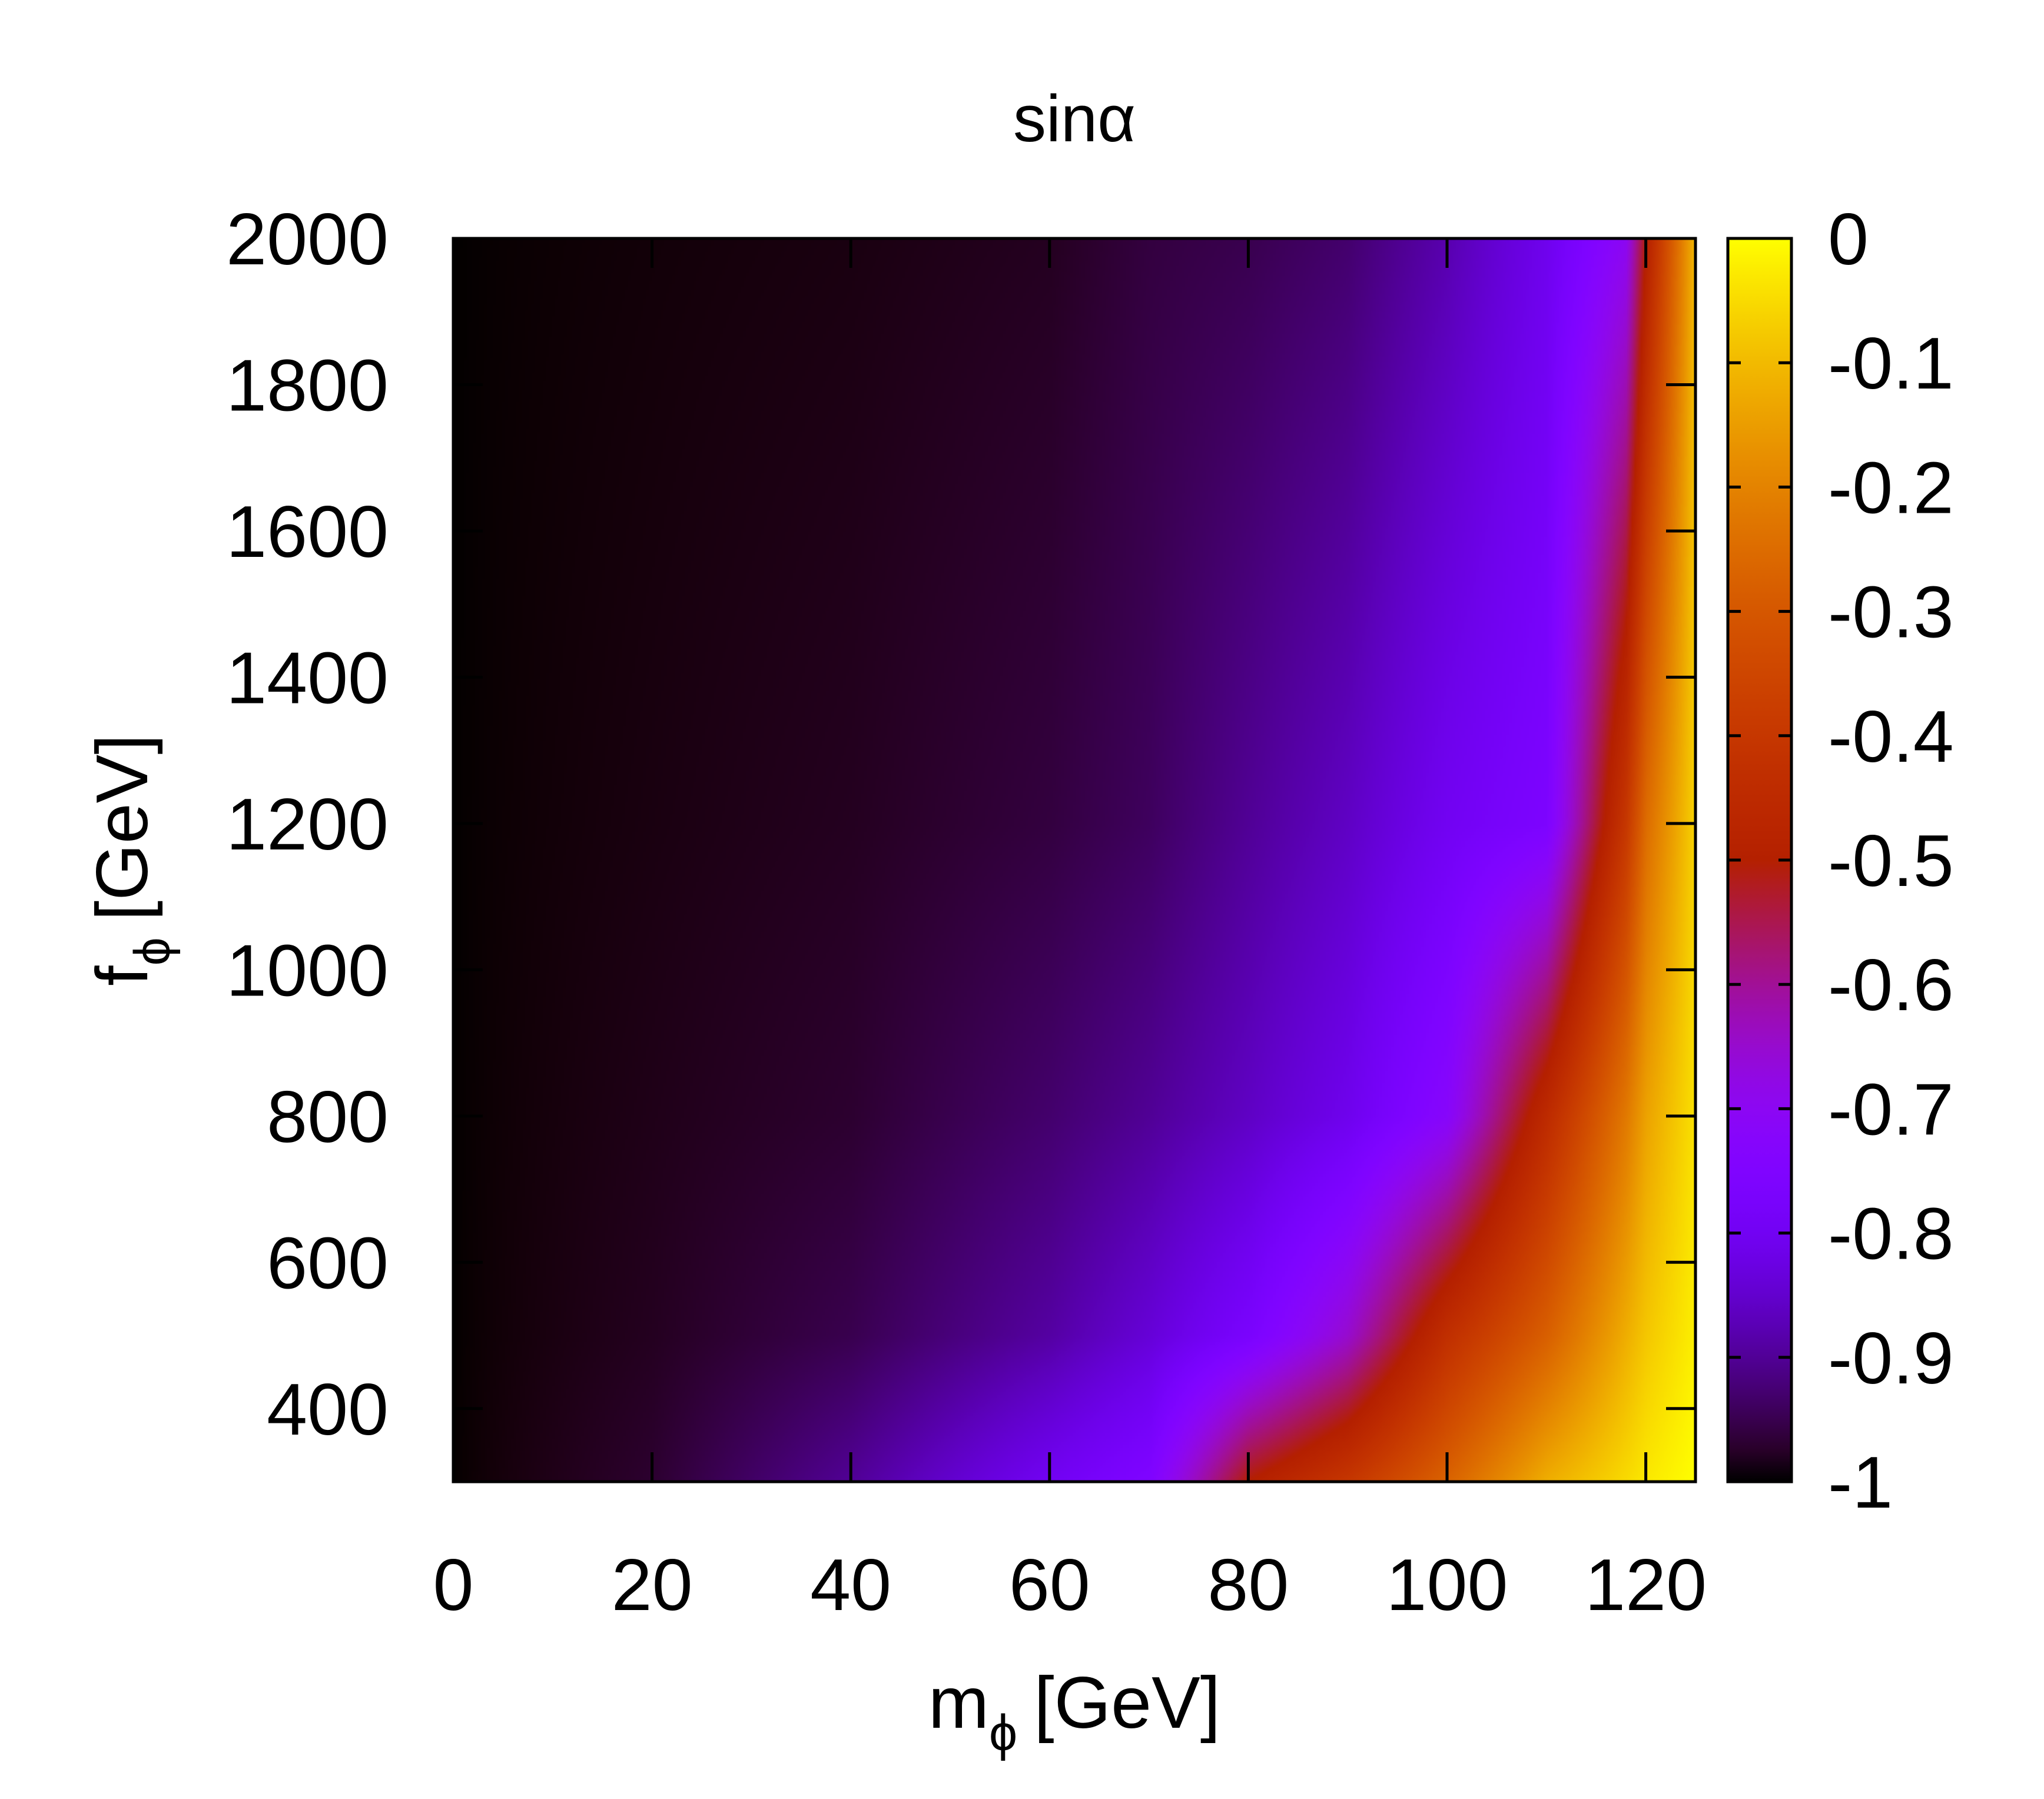 This screenshot has width=2044, height=1799. I want to click on y-tick-label: 1200, so click(307, 824).